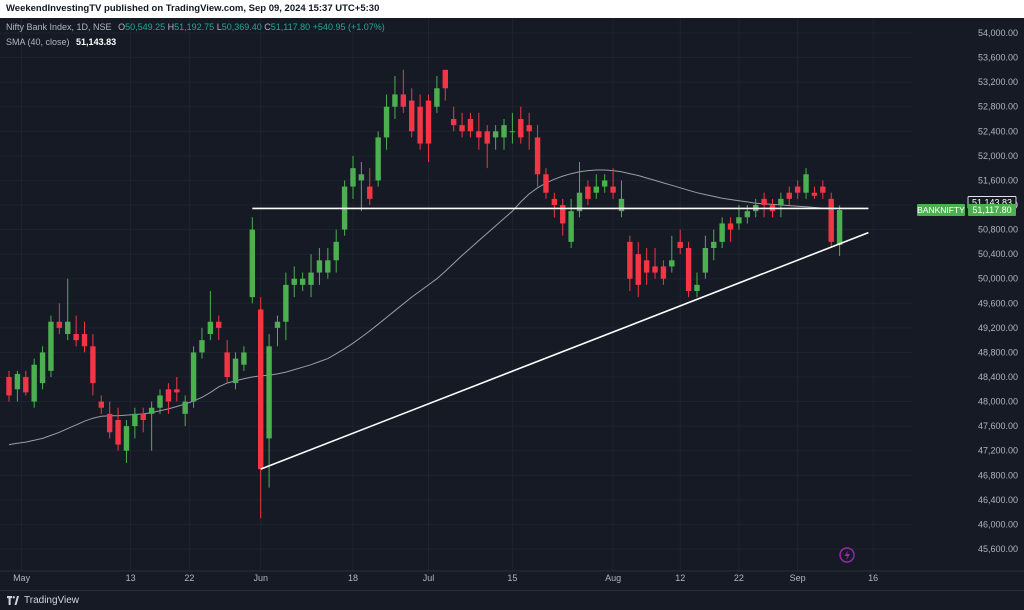  What do you see at coordinates (847, 555) in the screenshot?
I see `lightning-icon` at bounding box center [847, 555].